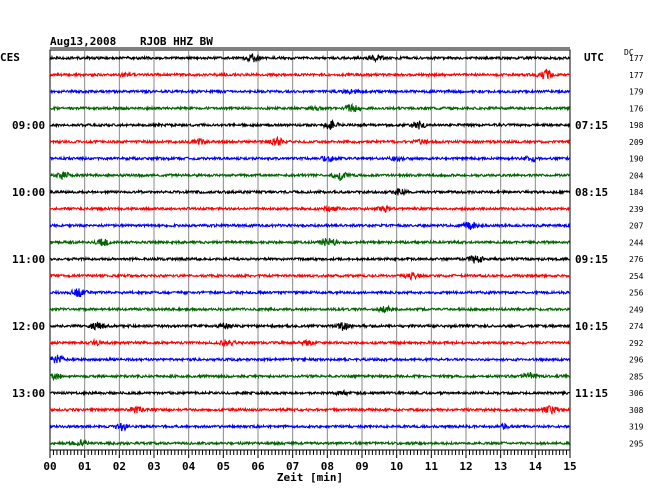 The width and height of the screenshot is (650, 494). Describe the element at coordinates (500, 466) in the screenshot. I see `x-tick-label: 13` at that location.